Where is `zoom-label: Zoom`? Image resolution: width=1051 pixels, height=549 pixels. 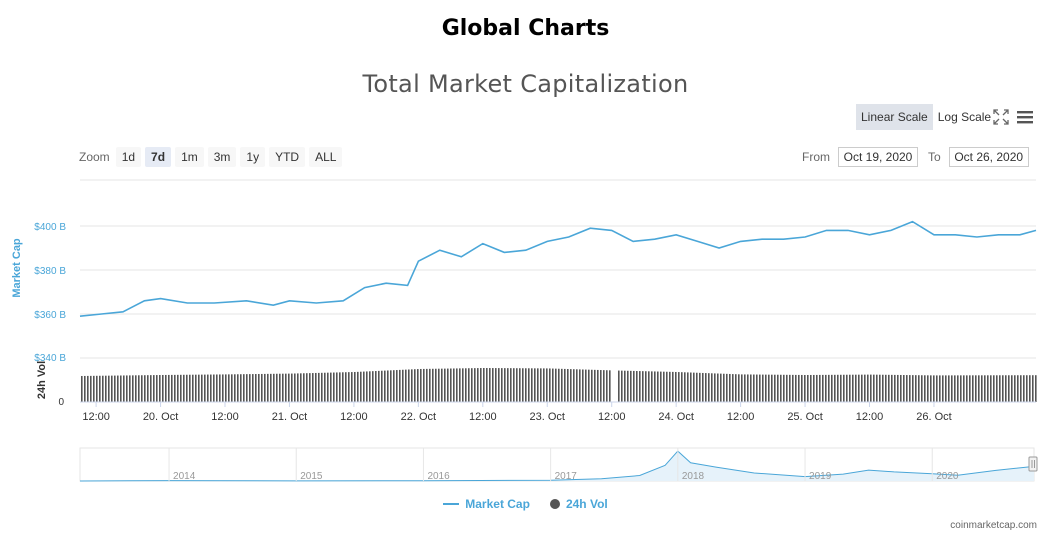
zoom-label: Zoom is located at coordinates (94, 157).